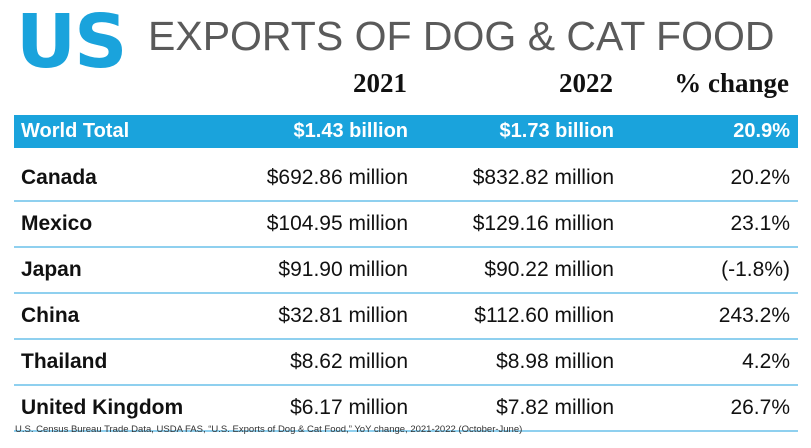 The width and height of the screenshot is (811, 448). What do you see at coordinates (380, 83) in the screenshot?
I see `column-header-2021: 2021` at bounding box center [380, 83].